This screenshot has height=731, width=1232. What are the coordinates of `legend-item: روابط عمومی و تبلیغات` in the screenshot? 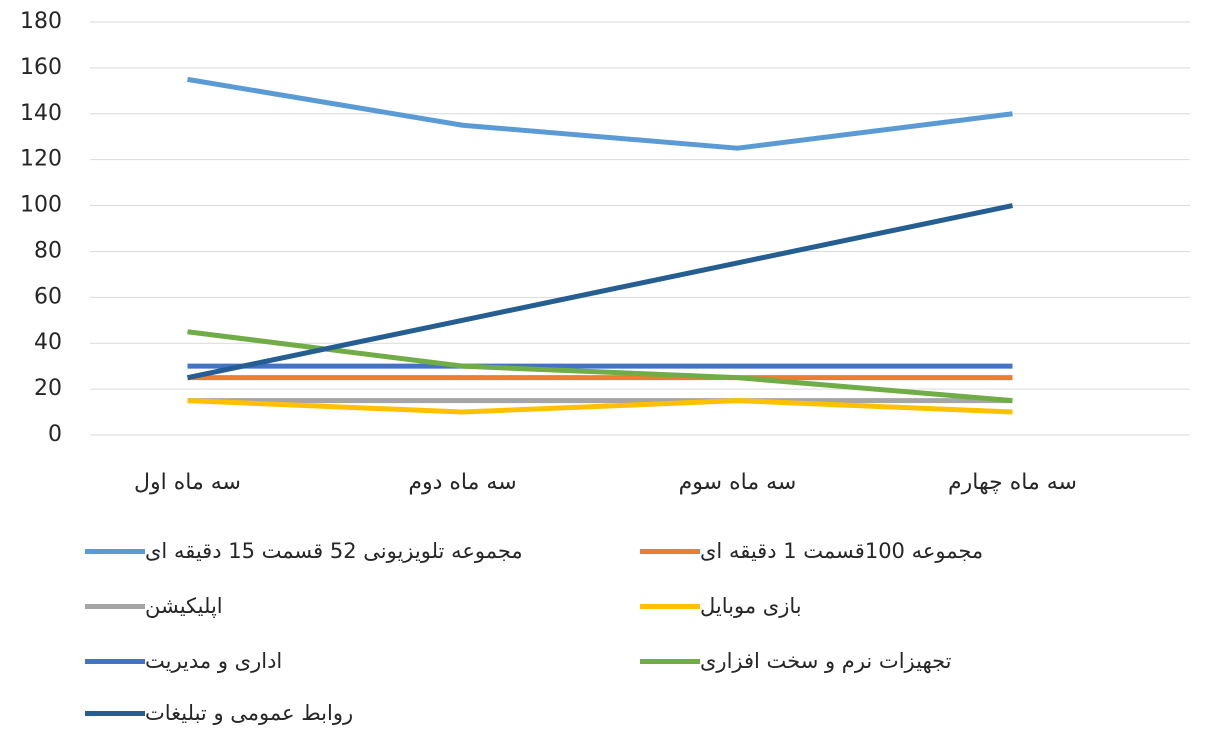 It's located at (219, 713).